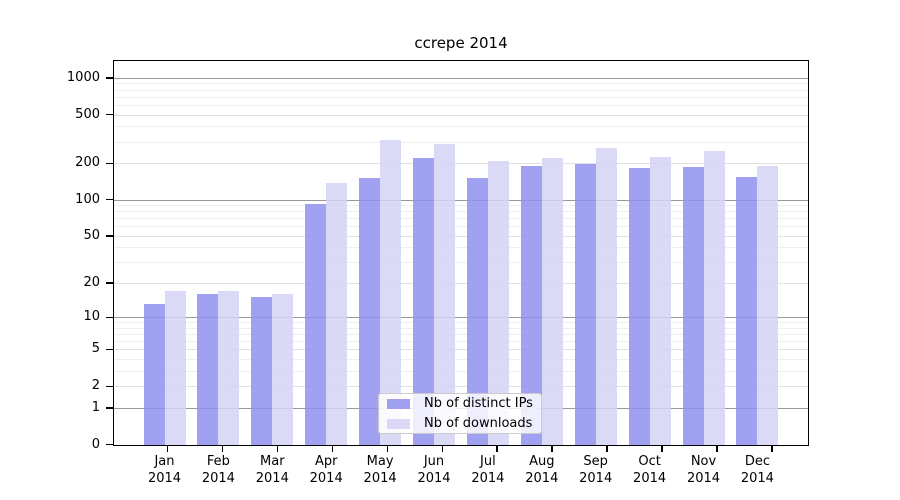 This screenshot has height=500, width=900. I want to click on x-tick-label: Aug 2014, so click(542, 470).